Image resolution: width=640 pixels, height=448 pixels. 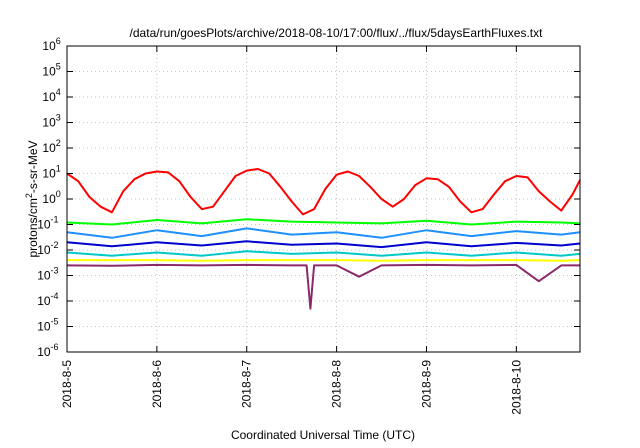 I want to click on y-tick-label: 10⁻¹, so click(x=47, y=223).